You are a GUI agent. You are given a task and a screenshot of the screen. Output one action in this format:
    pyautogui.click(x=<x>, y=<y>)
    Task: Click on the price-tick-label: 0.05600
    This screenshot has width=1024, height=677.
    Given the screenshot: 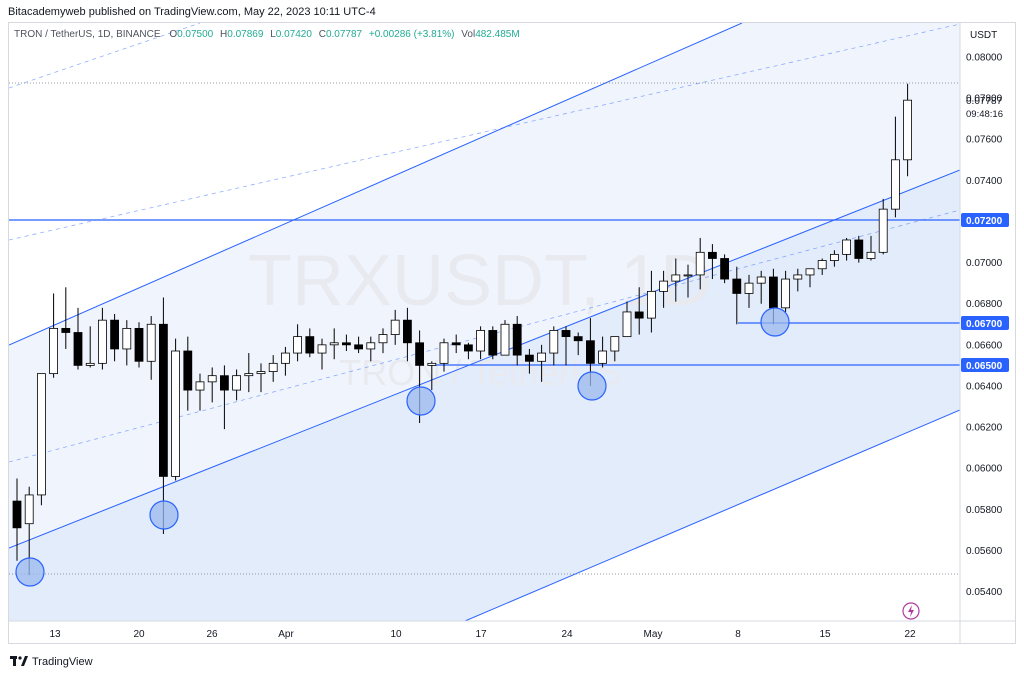 What is the action you would take?
    pyautogui.click(x=984, y=551)
    